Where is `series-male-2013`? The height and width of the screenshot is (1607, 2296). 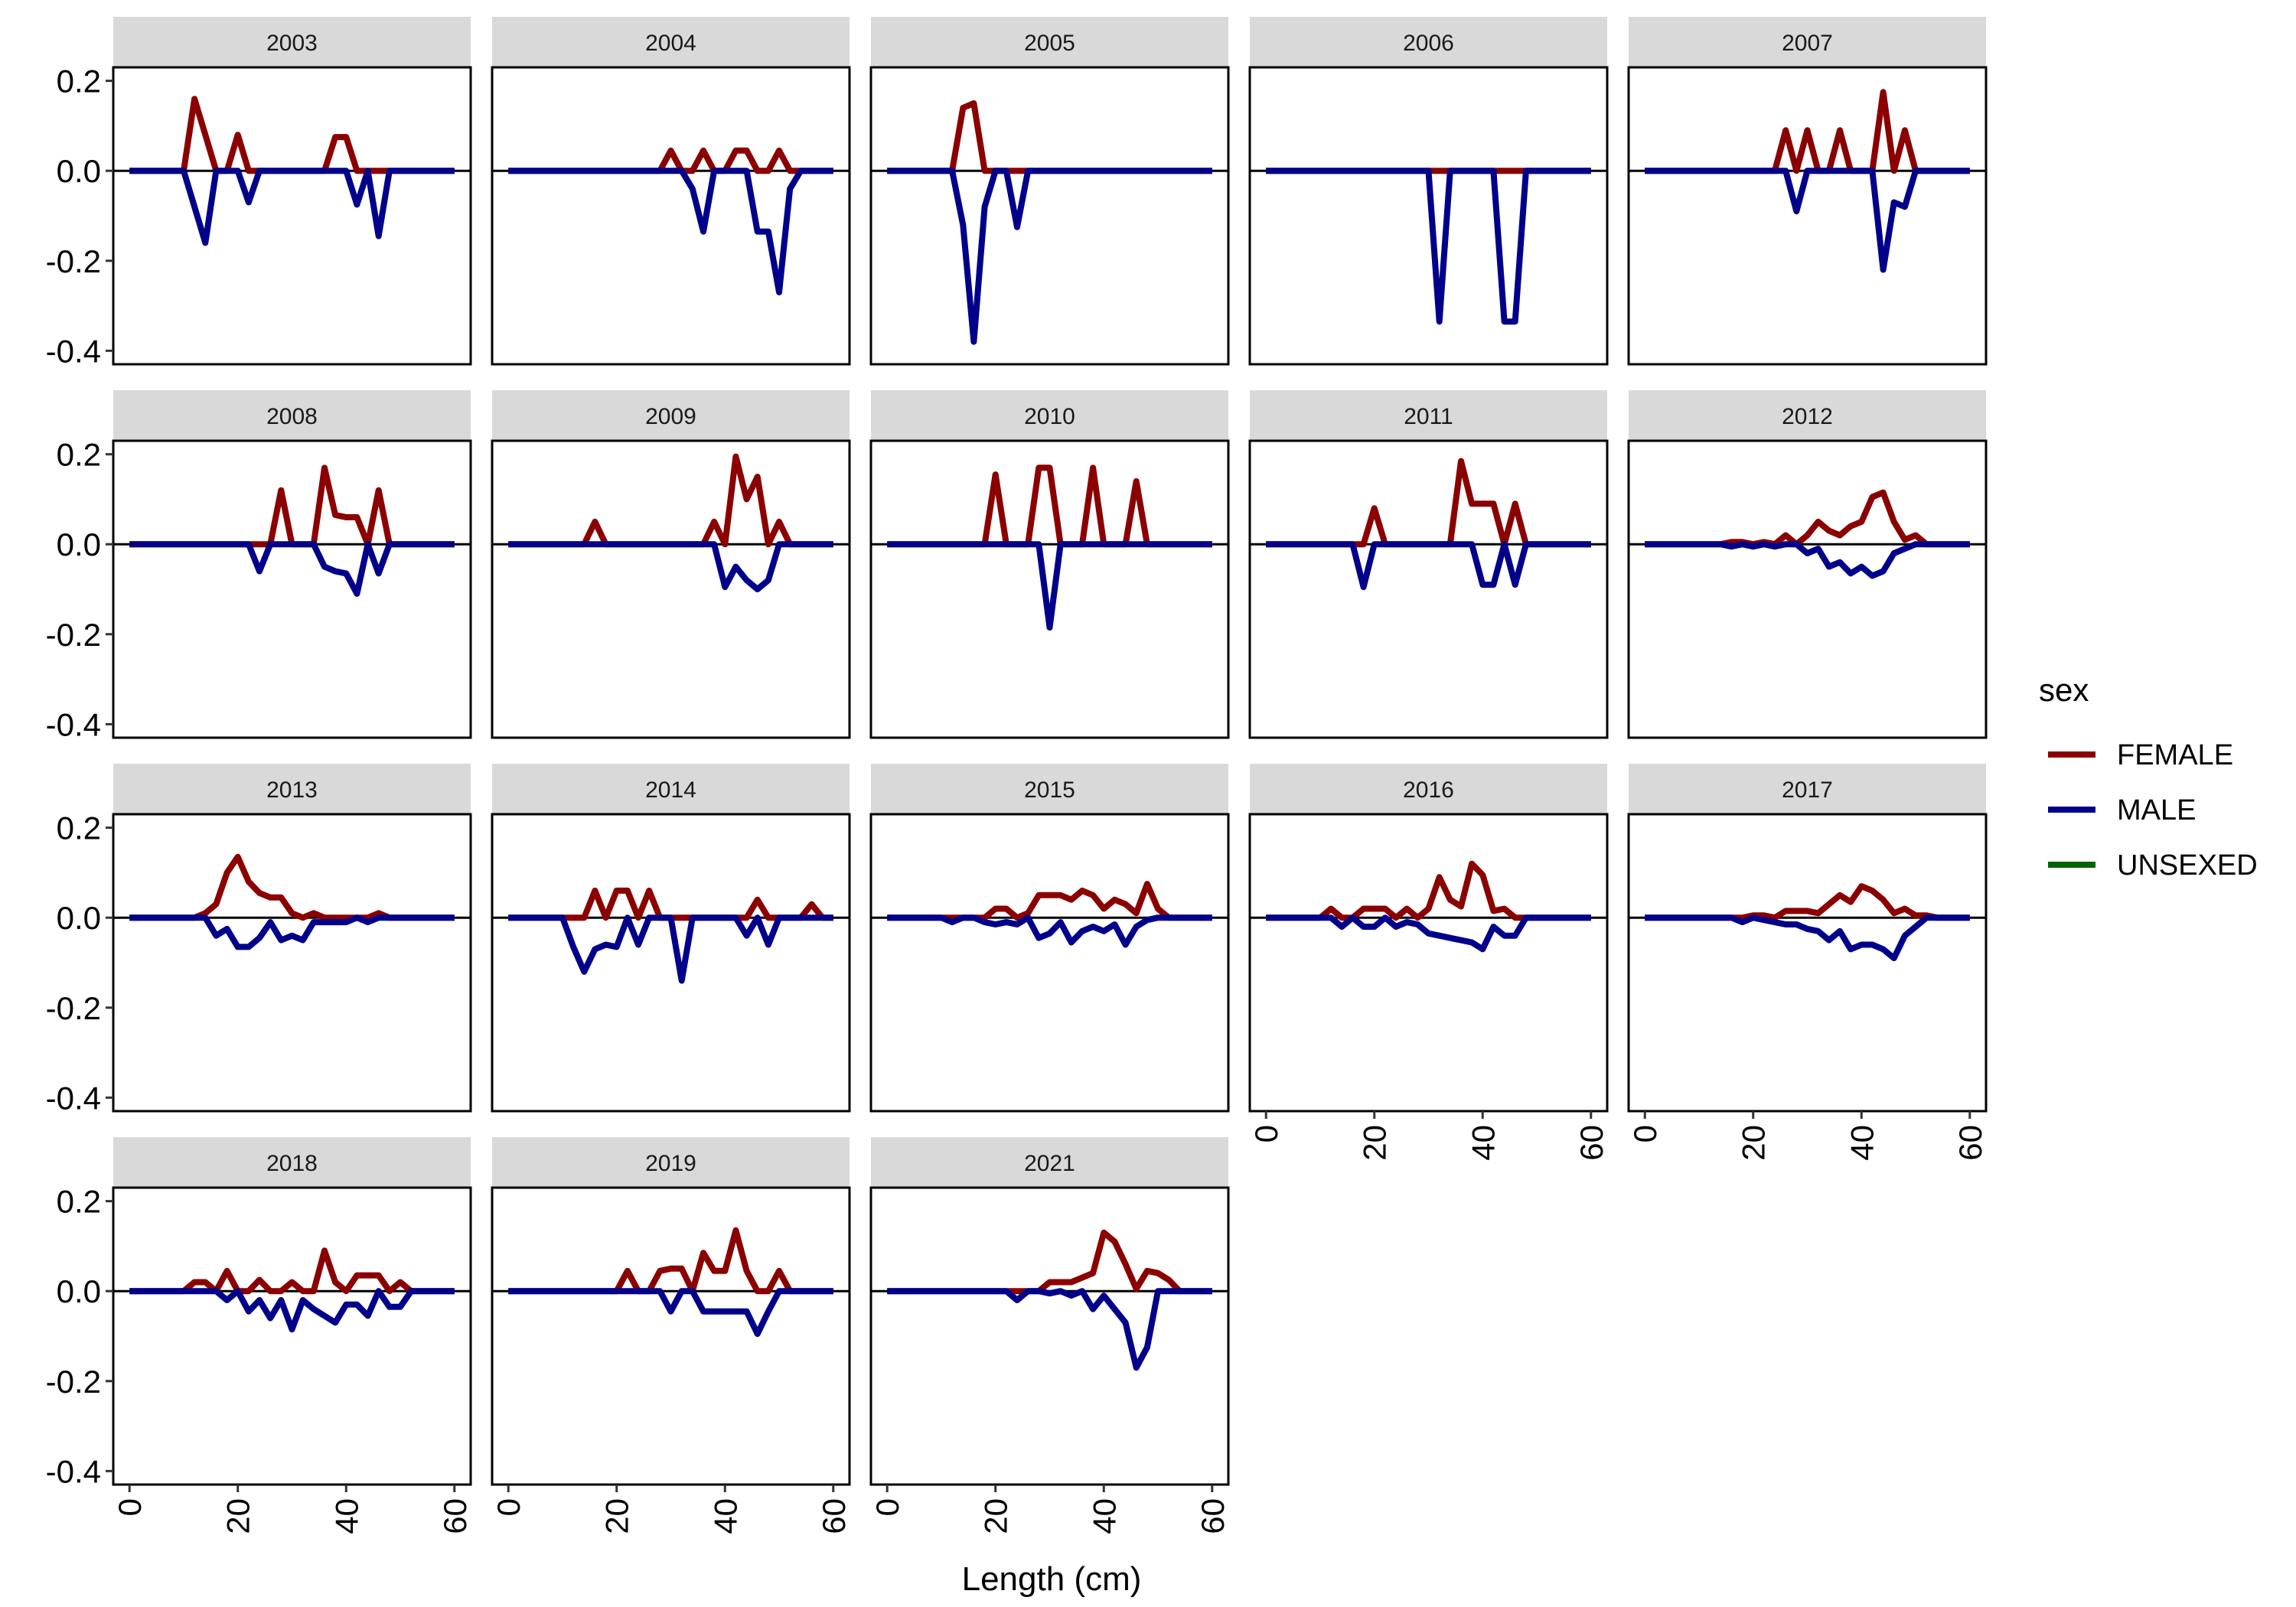 series-male-2013 is located at coordinates (292, 932).